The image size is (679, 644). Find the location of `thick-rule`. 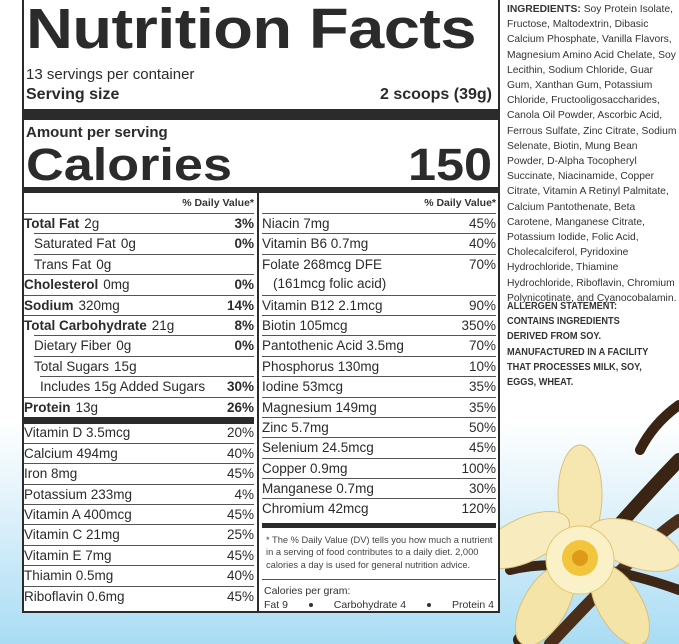

thick-rule is located at coordinates (261, 114).